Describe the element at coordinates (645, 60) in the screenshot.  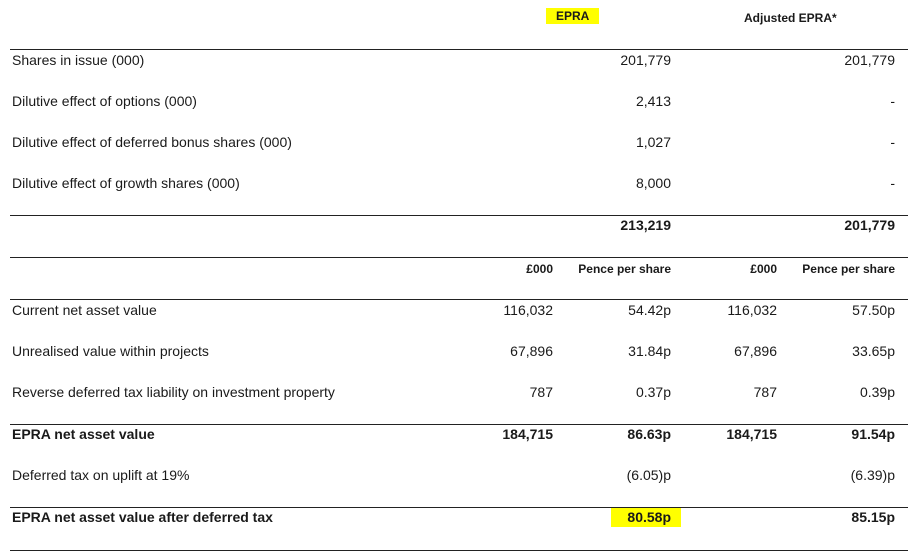
I see `shares-row-epra: 201,779` at that location.